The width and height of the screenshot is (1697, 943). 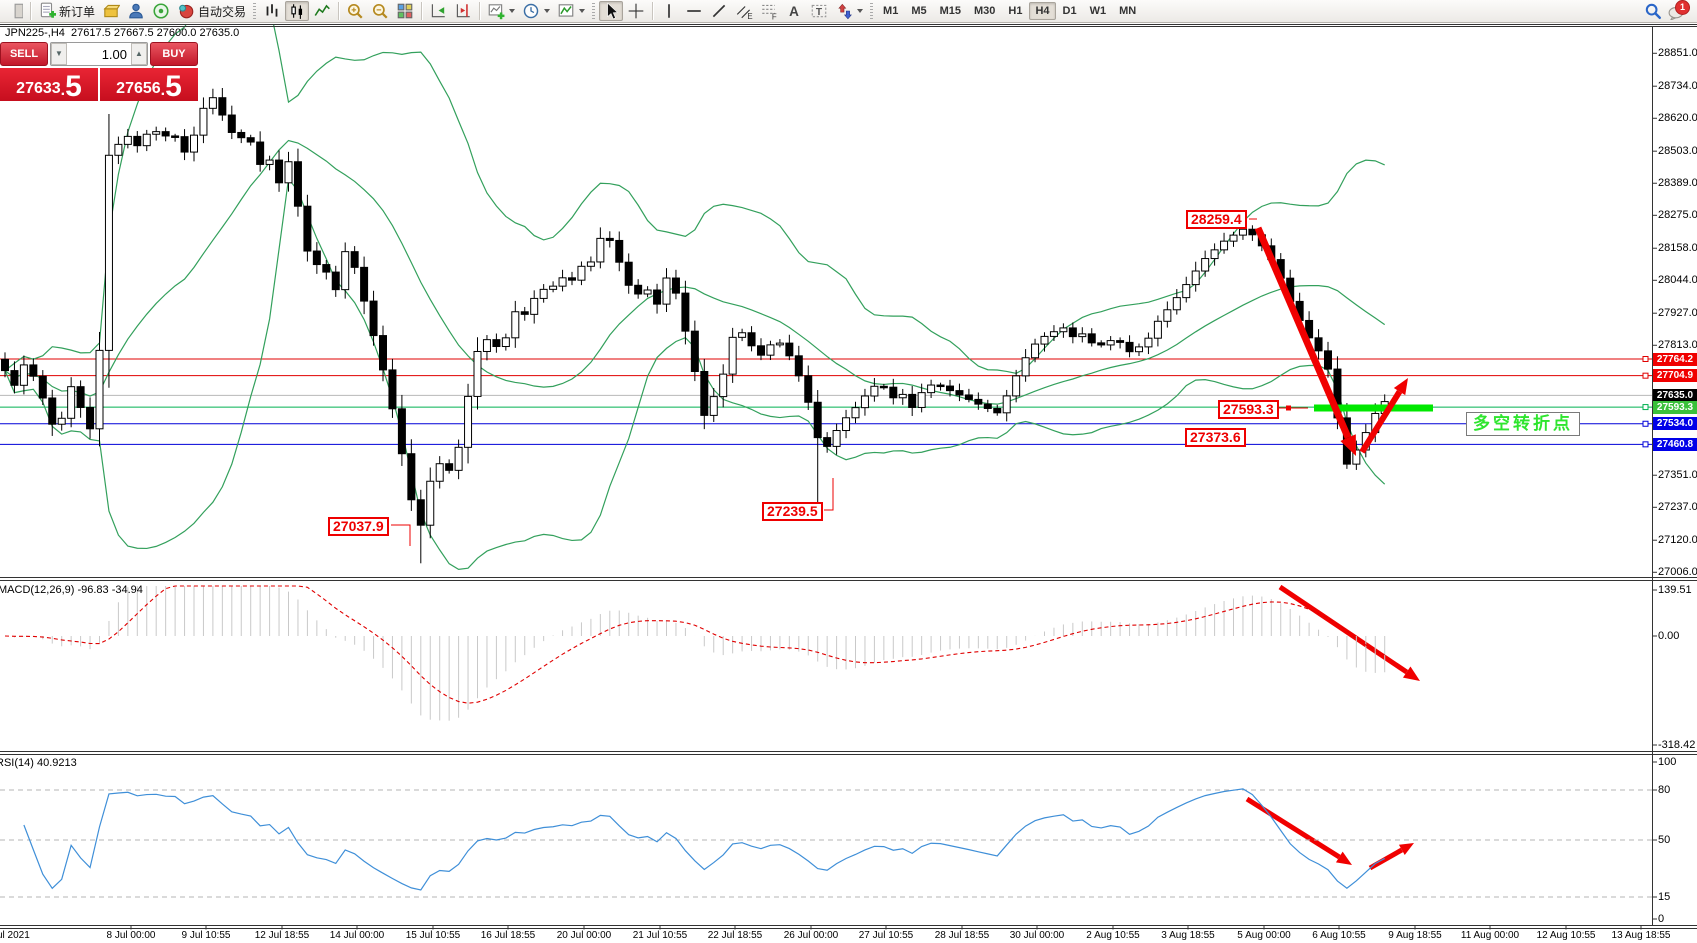 I want to click on price-axis-label: 28275.0, so click(x=1677, y=215).